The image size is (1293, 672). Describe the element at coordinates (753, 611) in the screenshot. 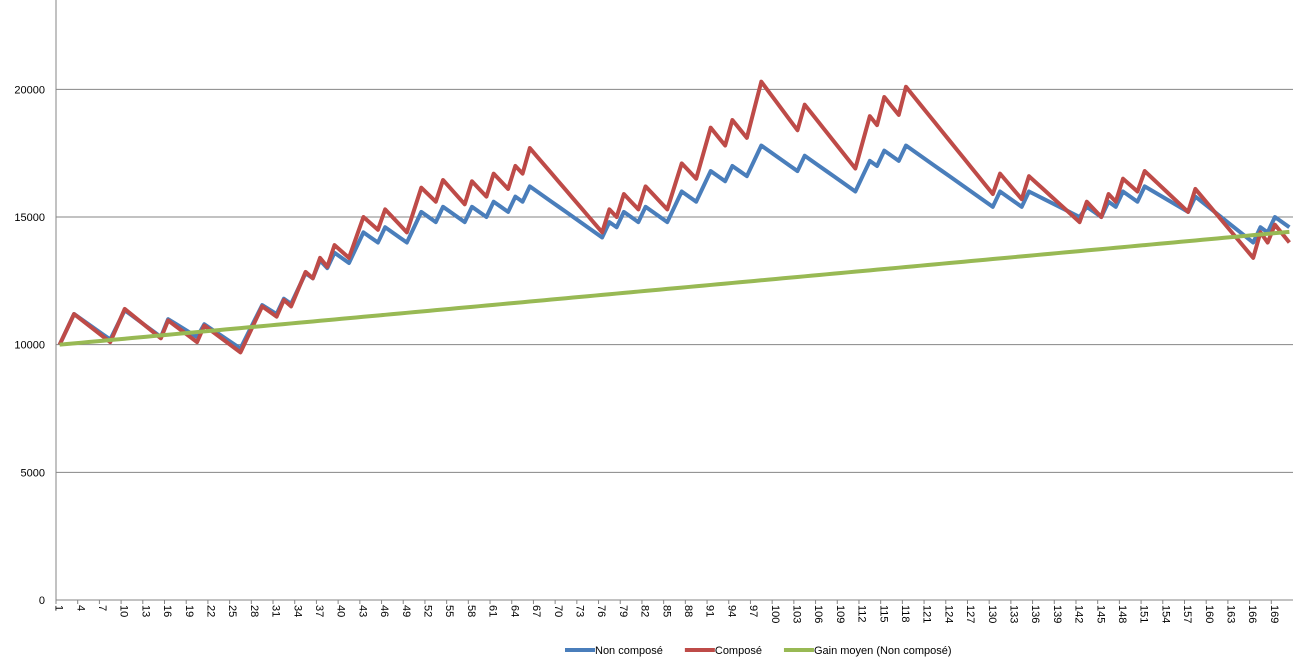

I see `x-tick-label: 97` at that location.